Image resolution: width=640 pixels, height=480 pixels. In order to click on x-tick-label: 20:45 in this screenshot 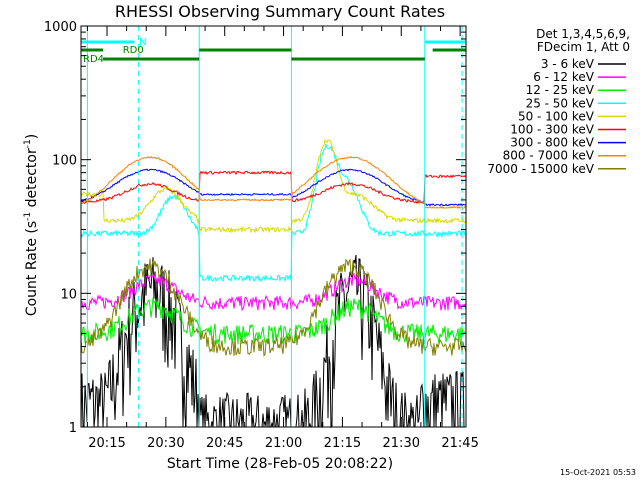, I will do `click(224, 443)`.